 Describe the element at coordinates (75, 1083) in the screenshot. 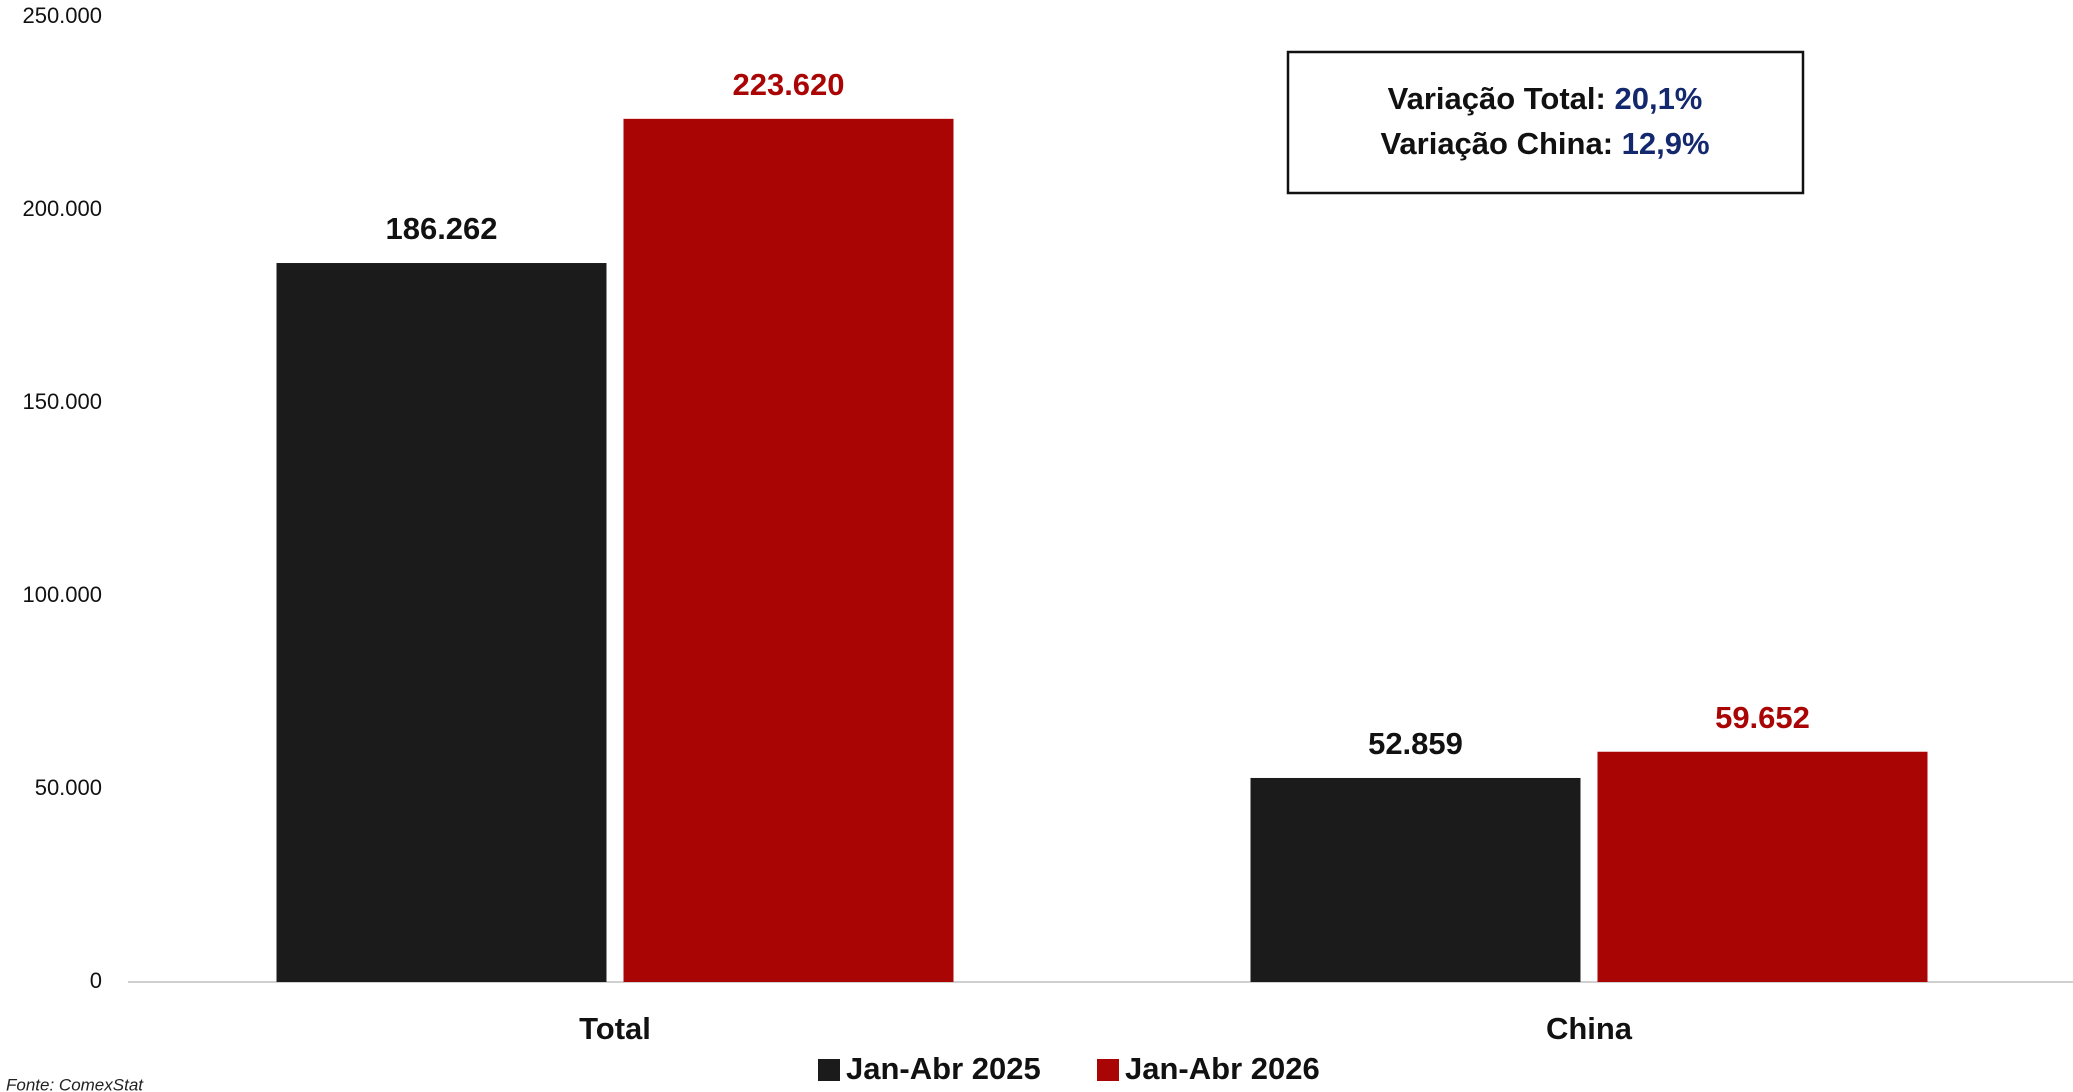

I see `source: Fonte: ComexStat` at that location.